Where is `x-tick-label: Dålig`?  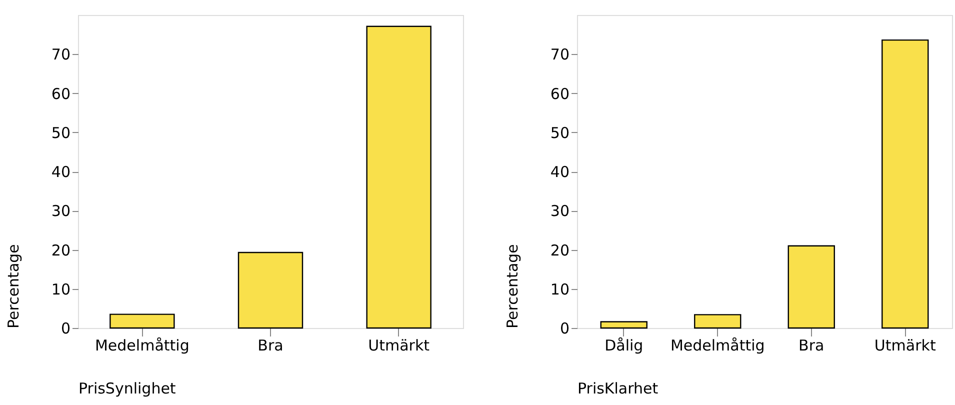 x-tick-label: Dålig is located at coordinates (624, 345).